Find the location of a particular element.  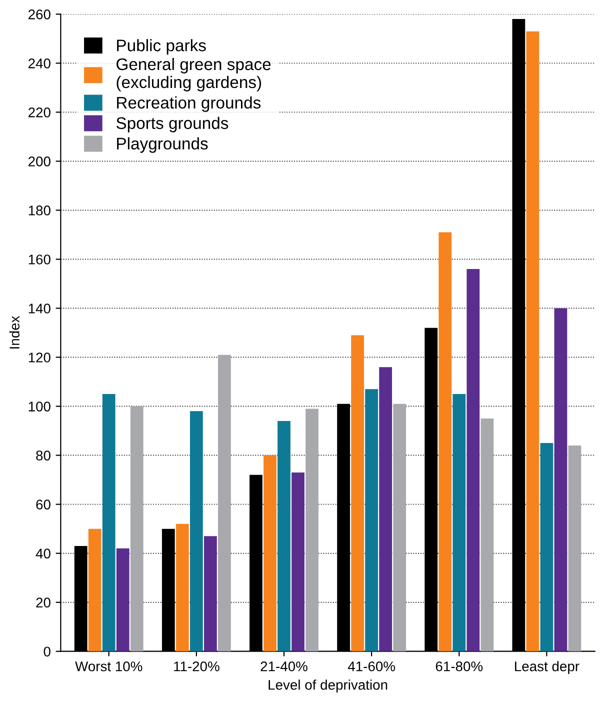

y-tick-label: 180 is located at coordinates (39, 211).